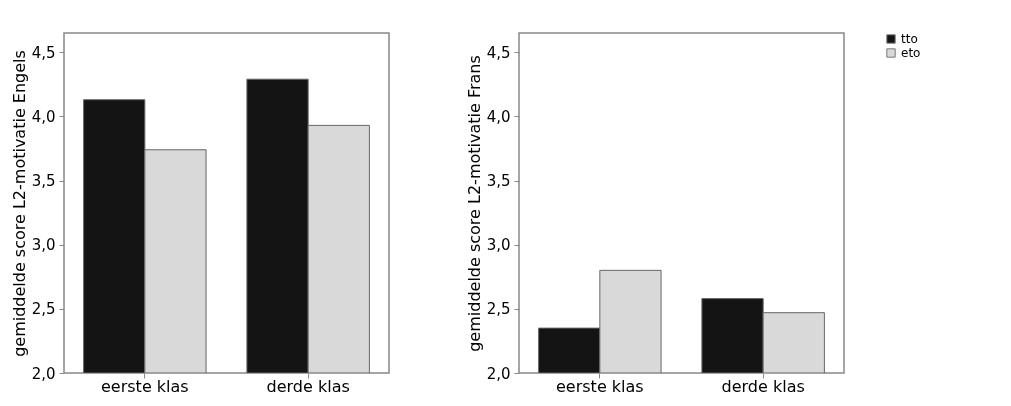 The height and width of the screenshot is (406, 1011). What do you see at coordinates (909, 39) in the screenshot?
I see `legend-label: tto` at bounding box center [909, 39].